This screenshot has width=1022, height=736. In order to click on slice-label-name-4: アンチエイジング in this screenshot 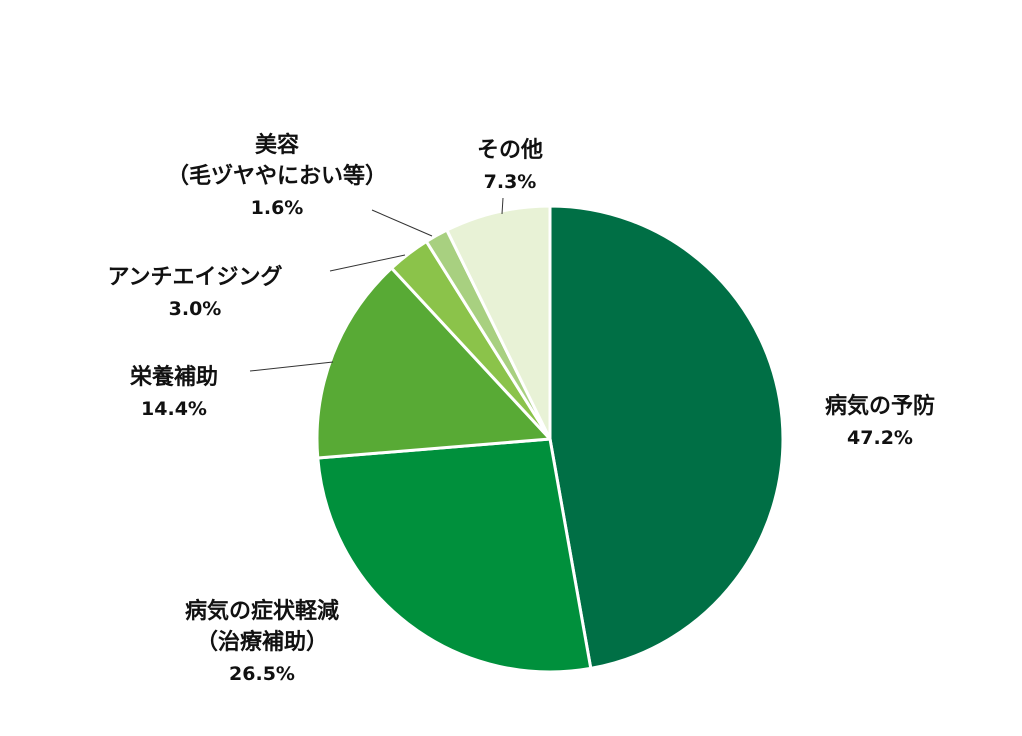, I will do `click(194, 277)`.